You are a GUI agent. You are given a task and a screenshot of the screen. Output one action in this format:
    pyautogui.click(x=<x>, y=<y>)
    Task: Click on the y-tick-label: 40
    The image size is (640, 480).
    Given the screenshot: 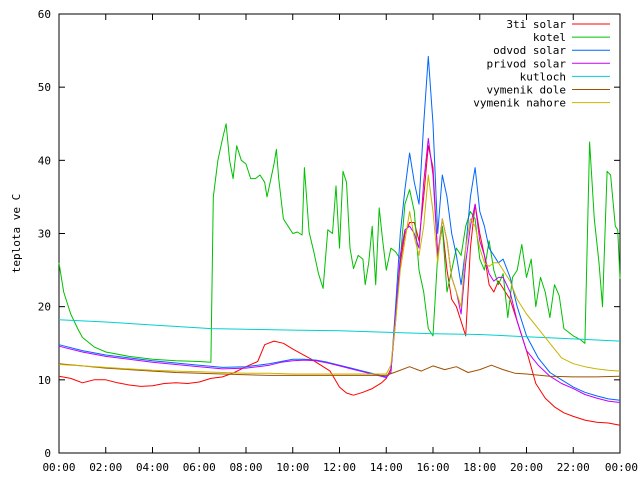 What is the action you would take?
    pyautogui.click(x=44, y=160)
    